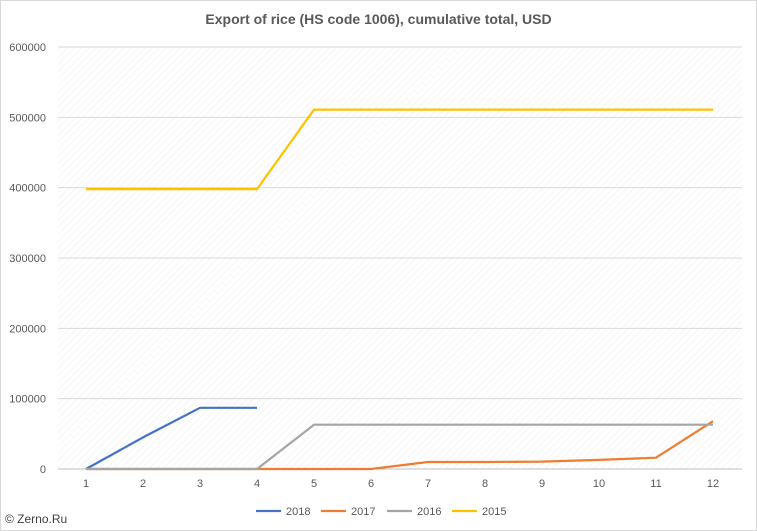 The width and height of the screenshot is (757, 531). Describe the element at coordinates (27, 259) in the screenshot. I see `y-tick-label: 300000` at that location.